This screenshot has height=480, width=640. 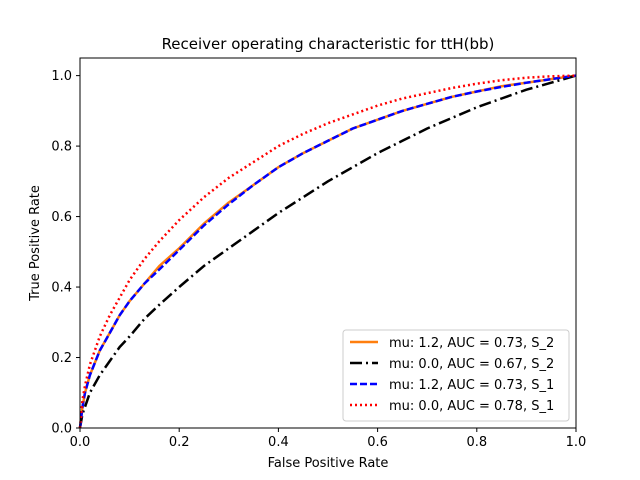 What do you see at coordinates (61, 358) in the screenshot?
I see `y-tick-label: 0.2` at bounding box center [61, 358].